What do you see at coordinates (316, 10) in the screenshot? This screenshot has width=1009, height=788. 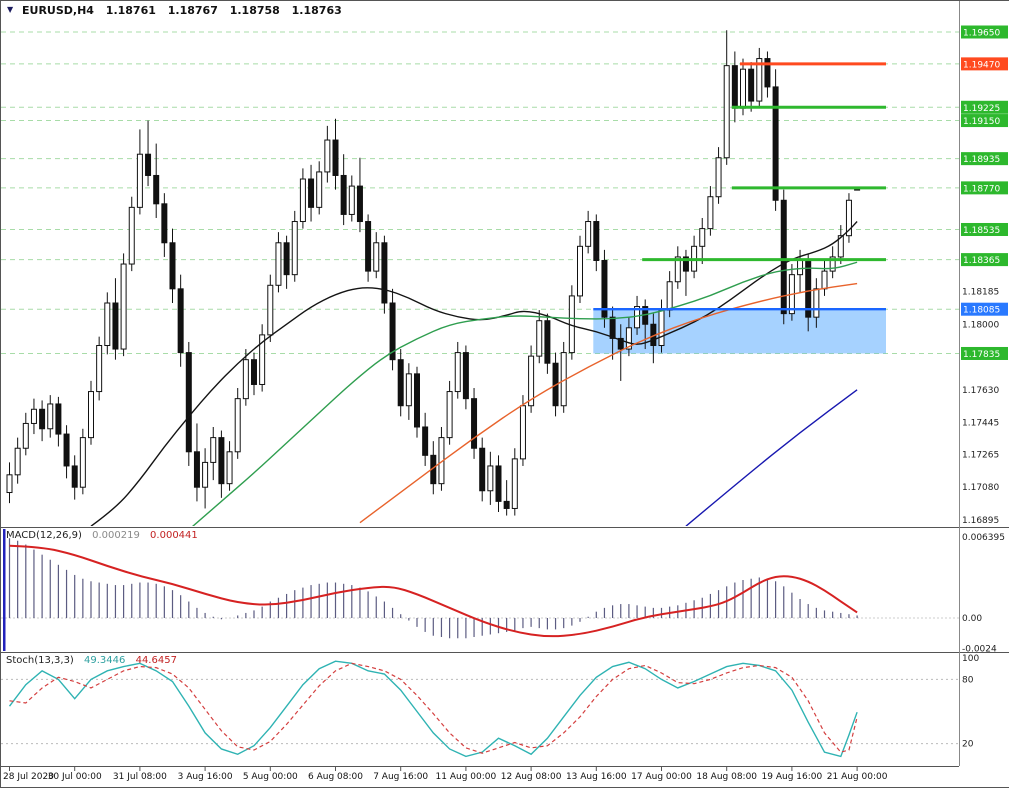 I see `ohlc-close: 1.18763` at bounding box center [316, 10].